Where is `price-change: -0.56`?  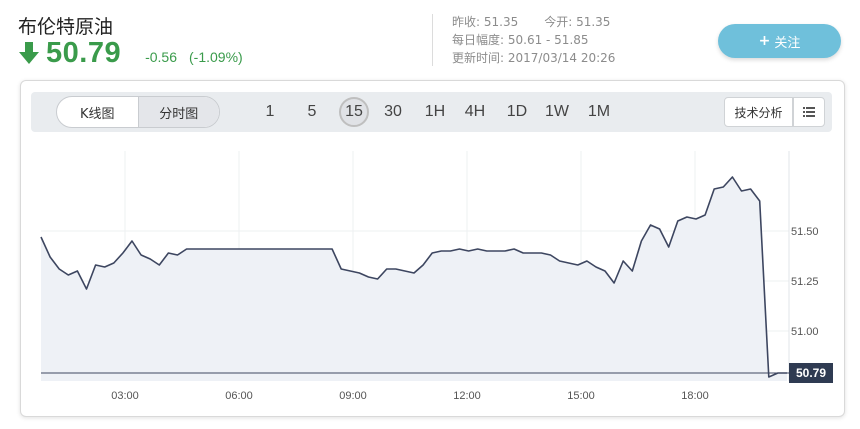 price-change: -0.56 is located at coordinates (161, 57).